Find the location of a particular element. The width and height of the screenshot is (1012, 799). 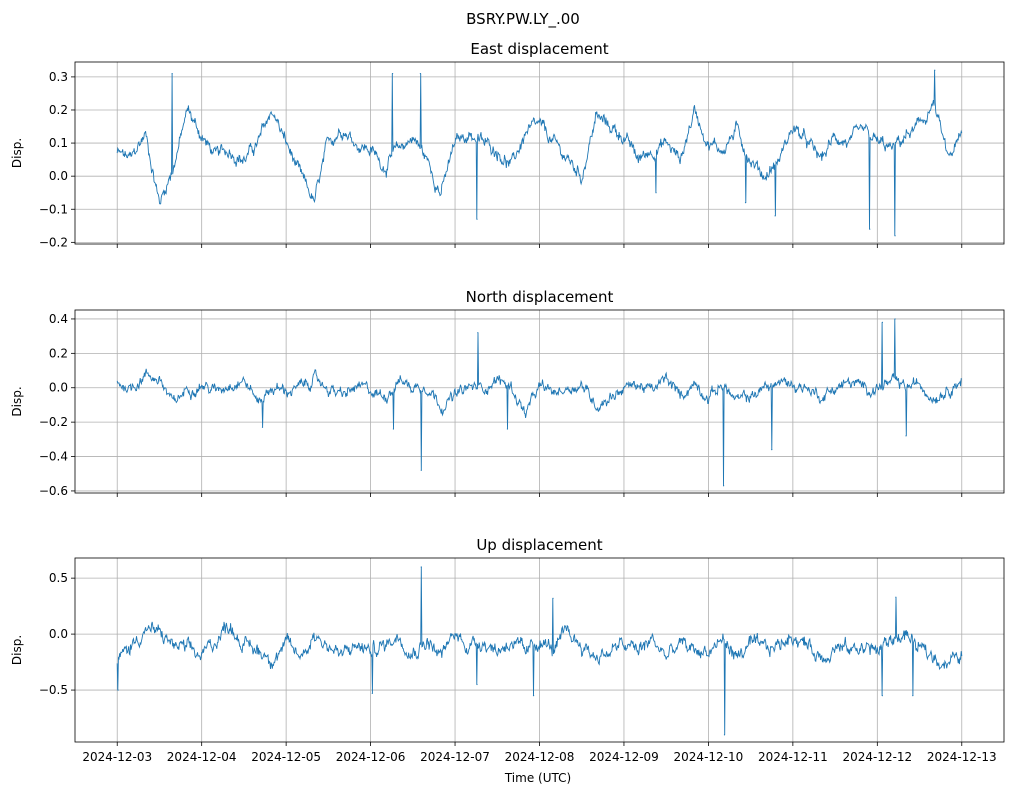

y-tick-label: 0.1 is located at coordinates (58, 143).